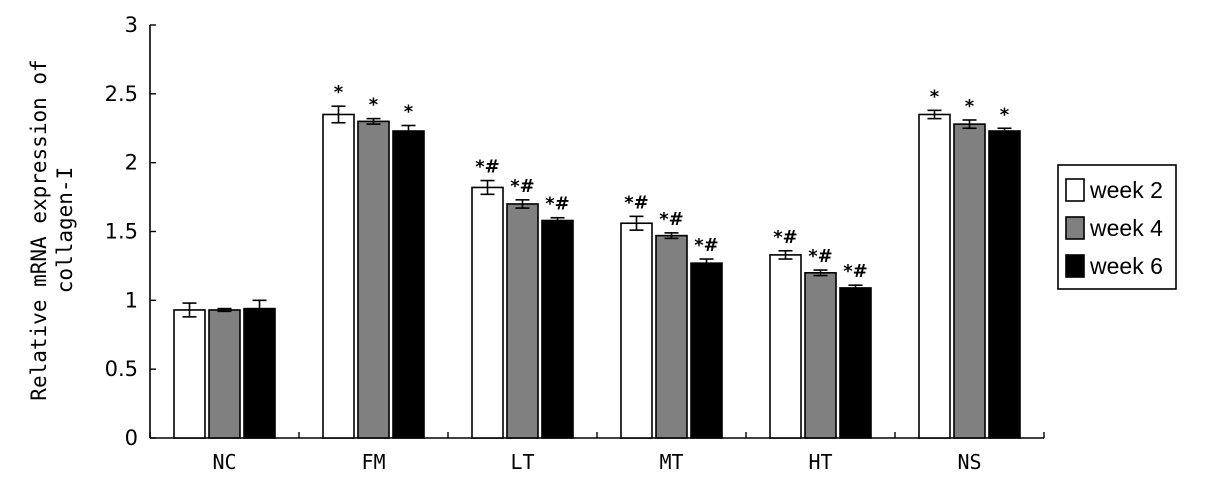 This screenshot has height=484, width=1205. I want to click on y-tick-label: 0, so click(131, 438).